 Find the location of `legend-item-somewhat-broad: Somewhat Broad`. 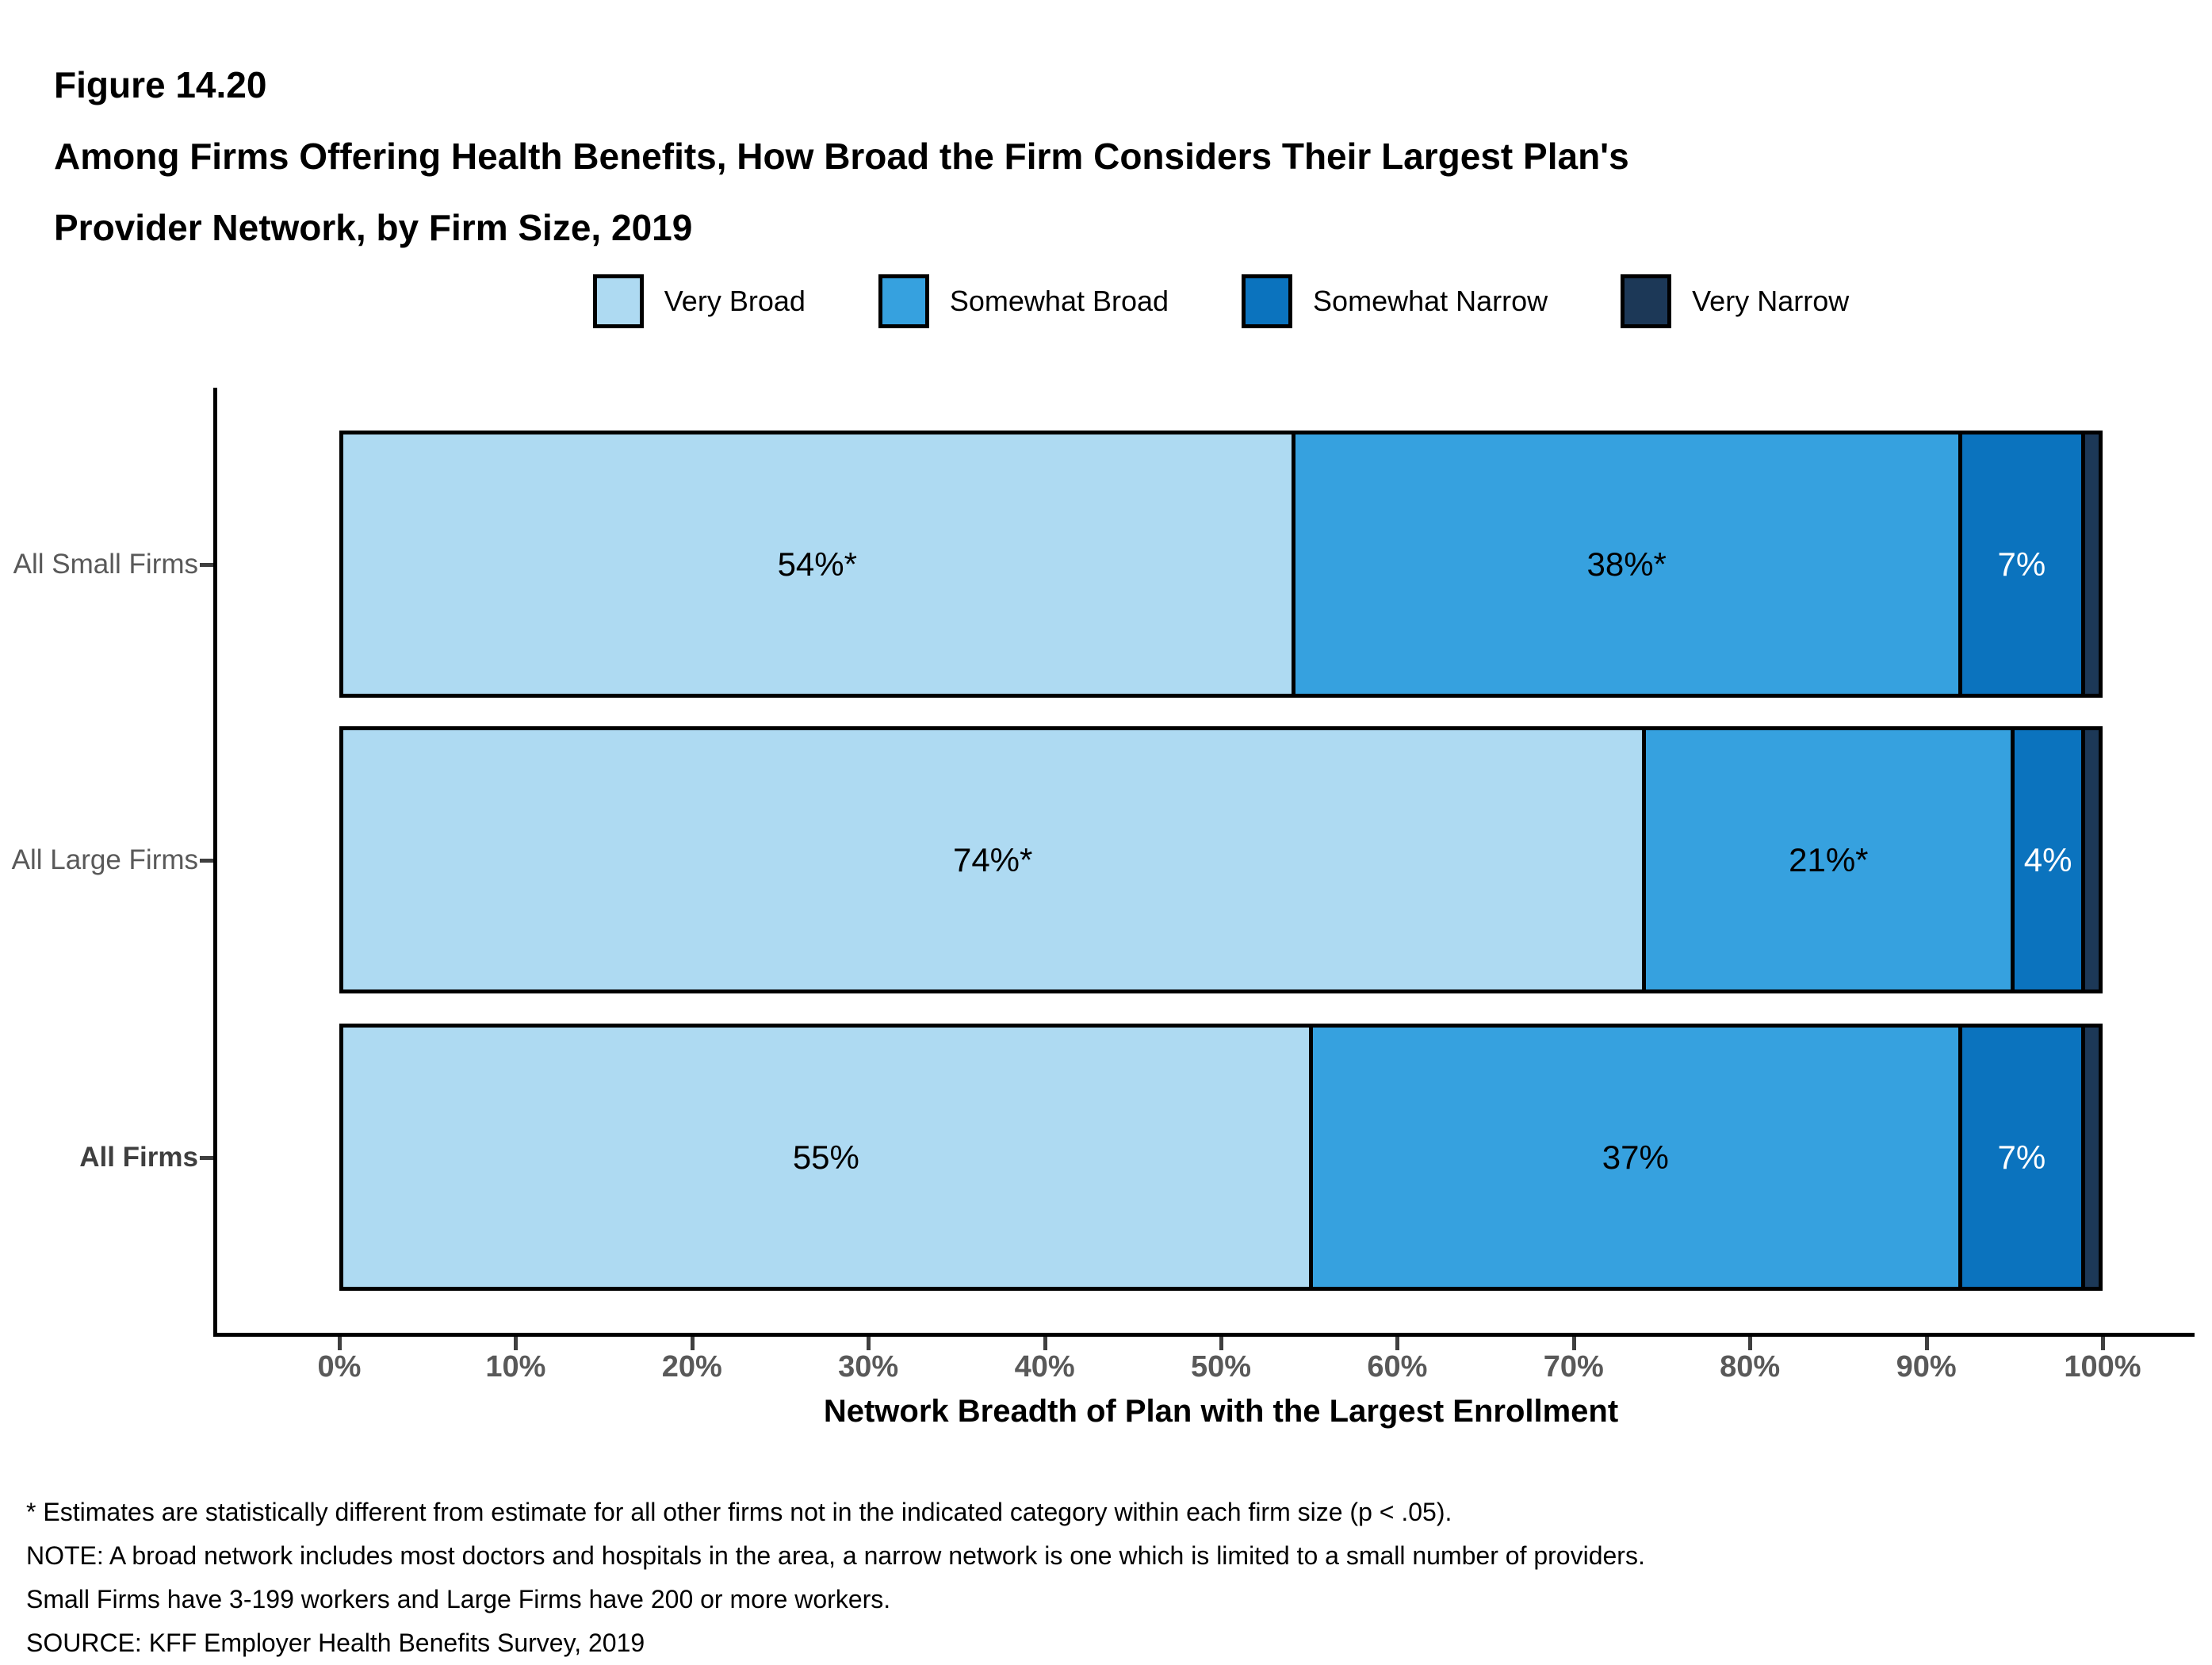

legend-item-somewhat-broad: Somewhat Broad is located at coordinates (1023, 301).